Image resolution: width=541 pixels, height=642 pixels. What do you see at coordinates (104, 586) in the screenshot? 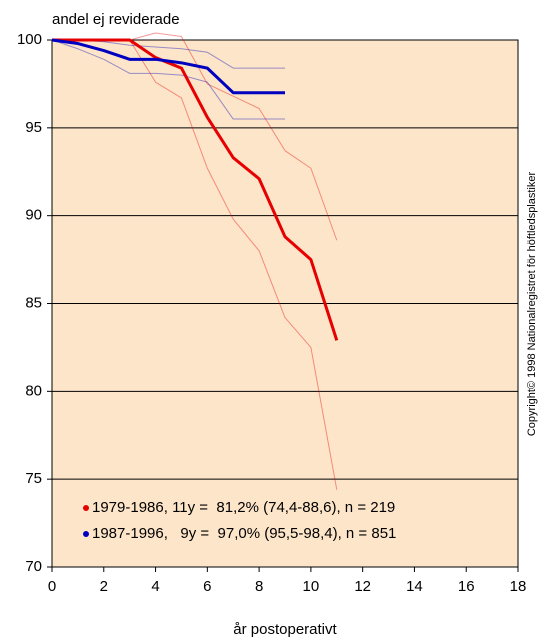
I see `x-tick-label: 2` at bounding box center [104, 586].